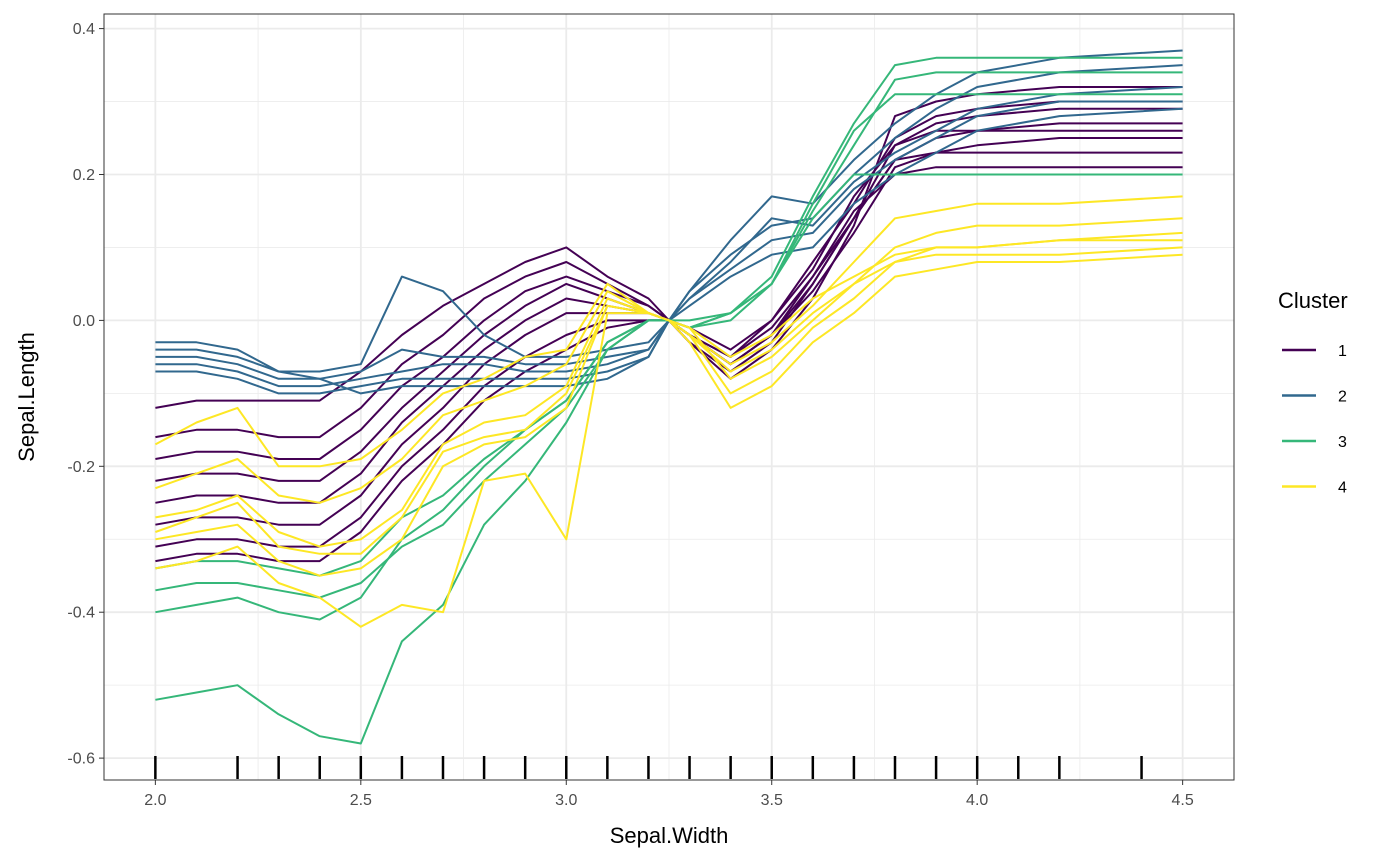 Image resolution: width=1400 pixels, height=865 pixels. What do you see at coordinates (1342, 442) in the screenshot?
I see `legend-label-3: 3` at bounding box center [1342, 442].